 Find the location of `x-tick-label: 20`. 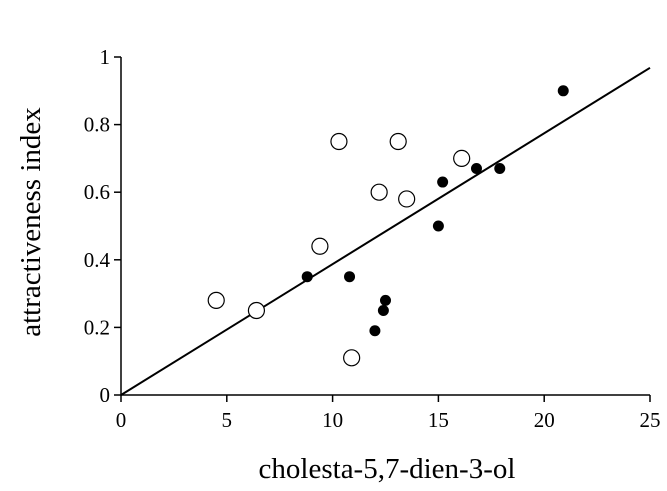

x-tick-label: 20 is located at coordinates (544, 420).